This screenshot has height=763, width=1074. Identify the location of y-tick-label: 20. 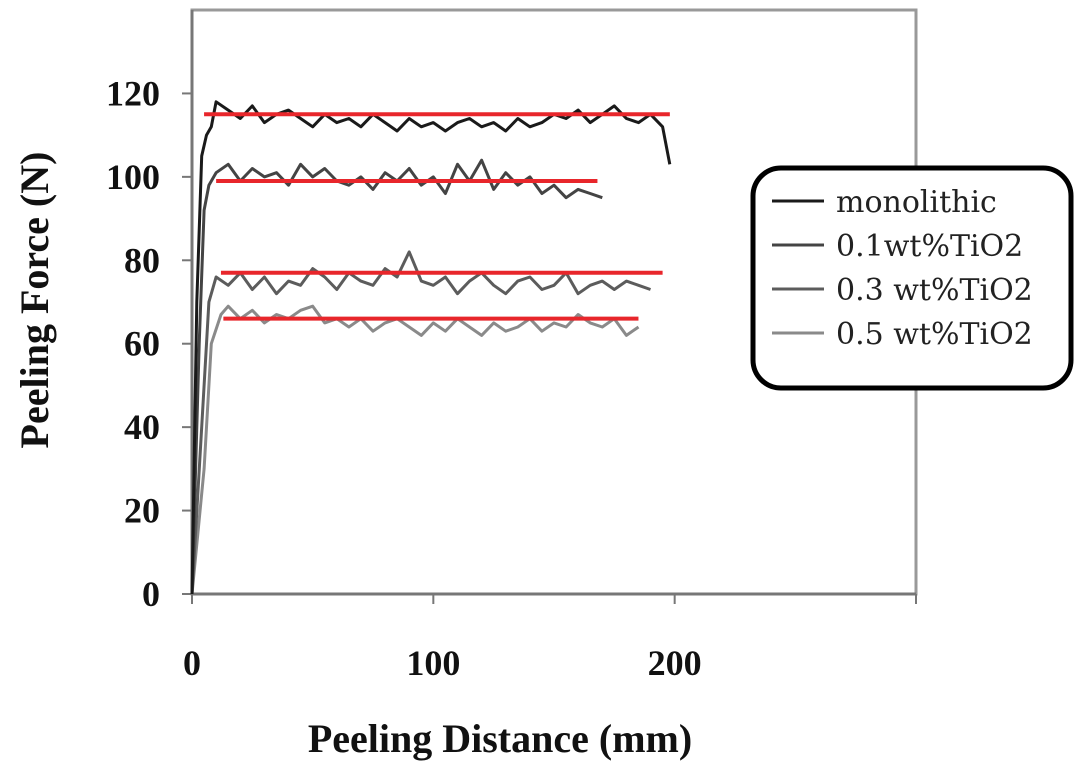
(142, 511).